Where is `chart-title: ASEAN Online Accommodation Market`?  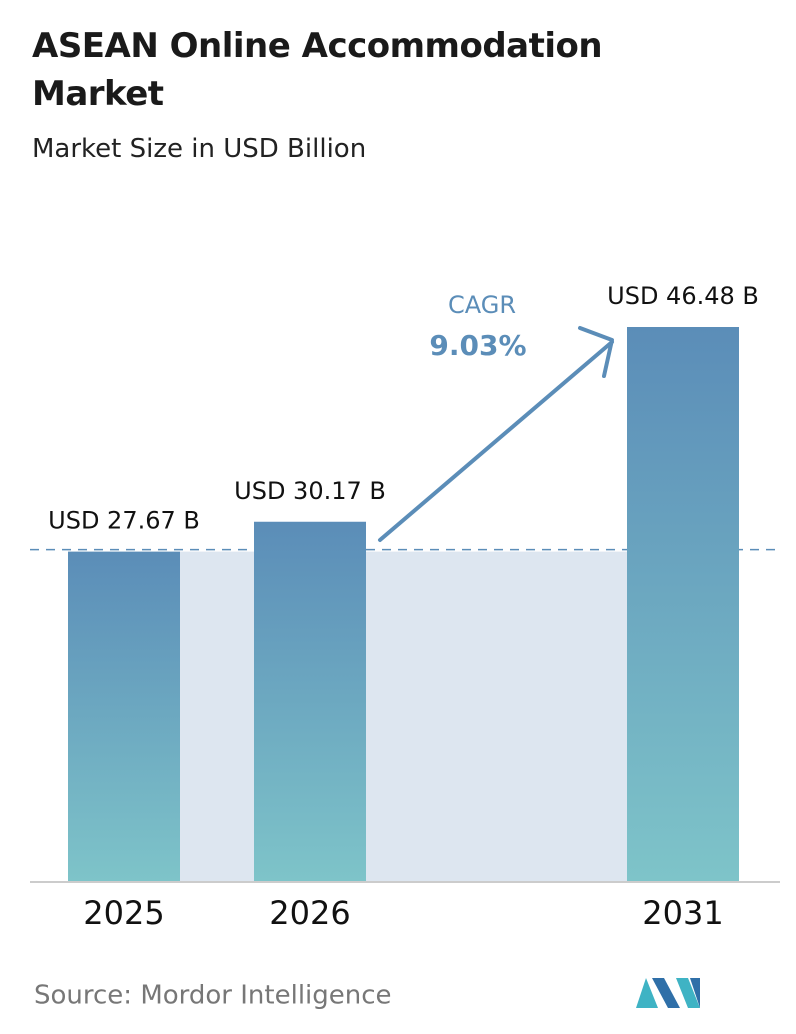 chart-title: ASEAN Online Accommodation Market is located at coordinates (317, 70).